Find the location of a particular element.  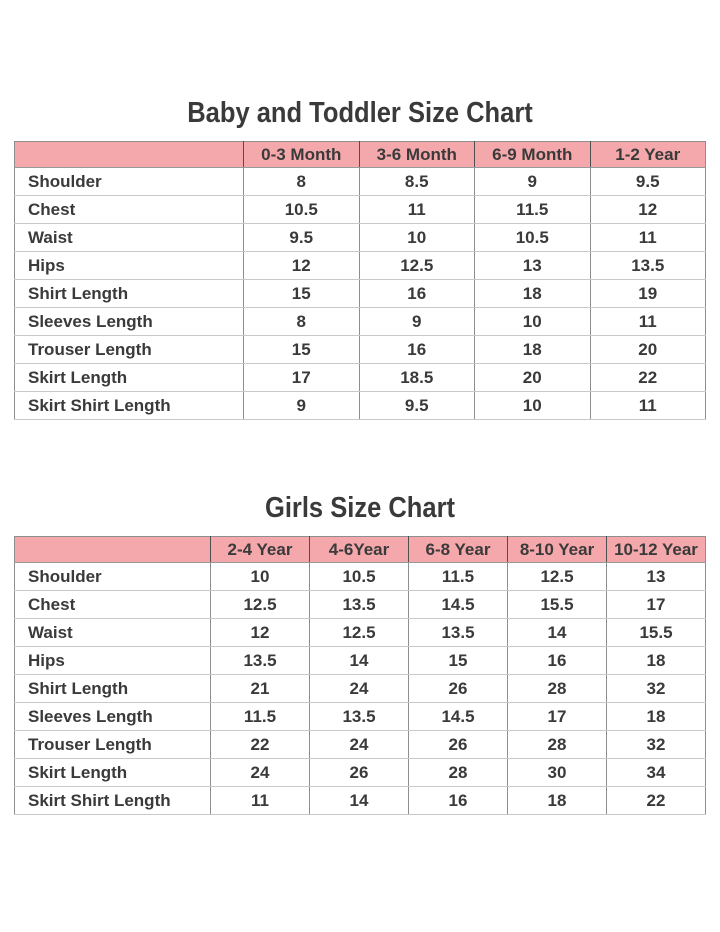

table-row: Chest 12.5 13.5 14.5 15.5 17 is located at coordinates (360, 604).